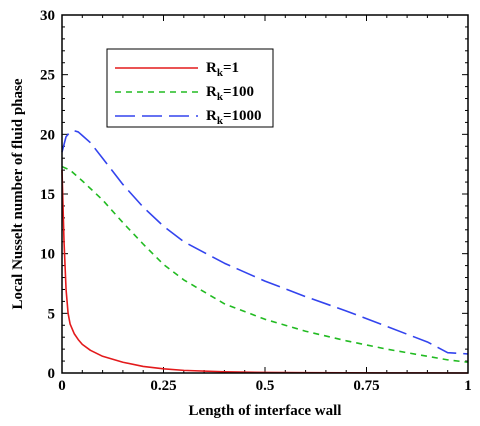 The width and height of the screenshot is (480, 426). I want to click on y-axis-title: Local Nusselt number of fluid phase, so click(18, 193).